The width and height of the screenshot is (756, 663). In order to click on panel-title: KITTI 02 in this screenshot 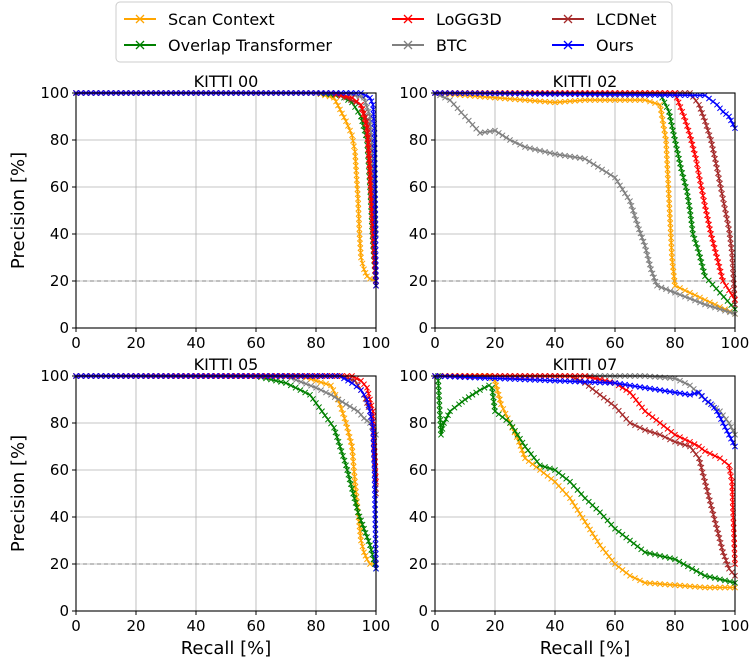, I will do `click(585, 81)`.